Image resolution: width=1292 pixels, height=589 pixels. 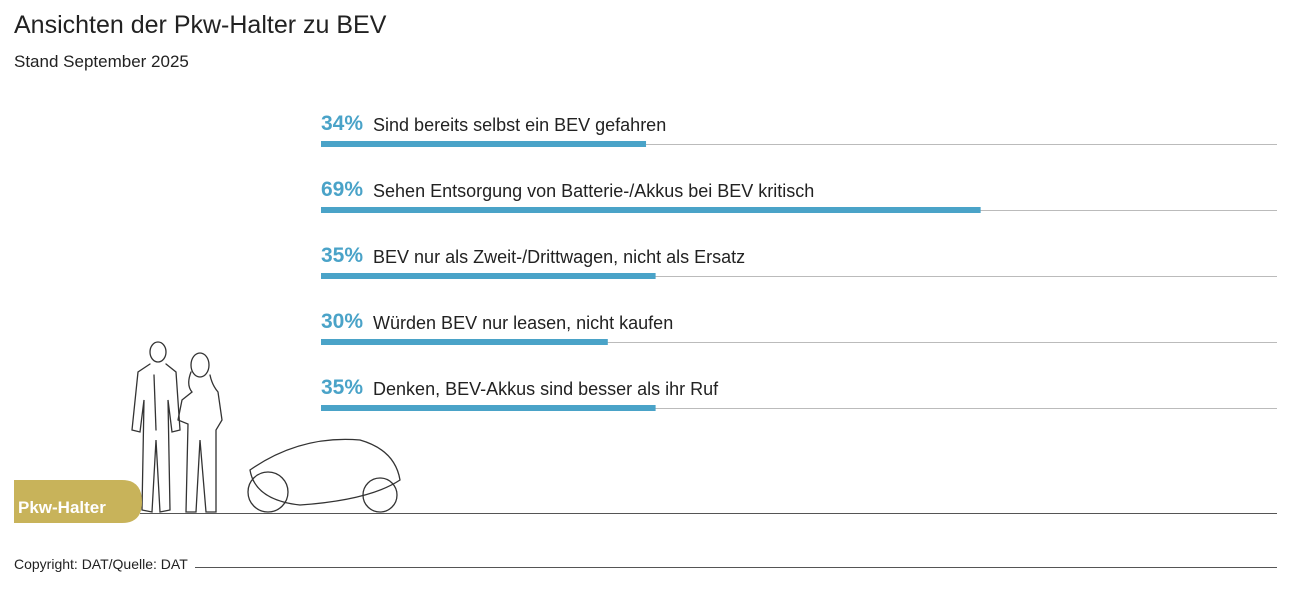 What do you see at coordinates (523, 323) in the screenshot?
I see `category-label: Würden BEV nur leasen, nicht kaufen` at bounding box center [523, 323].